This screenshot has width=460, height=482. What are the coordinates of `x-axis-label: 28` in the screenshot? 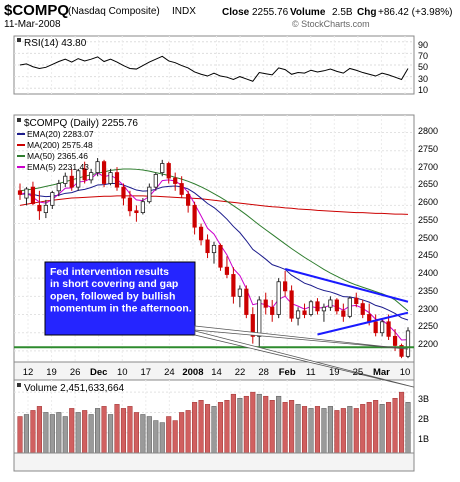 It's located at (263, 372).